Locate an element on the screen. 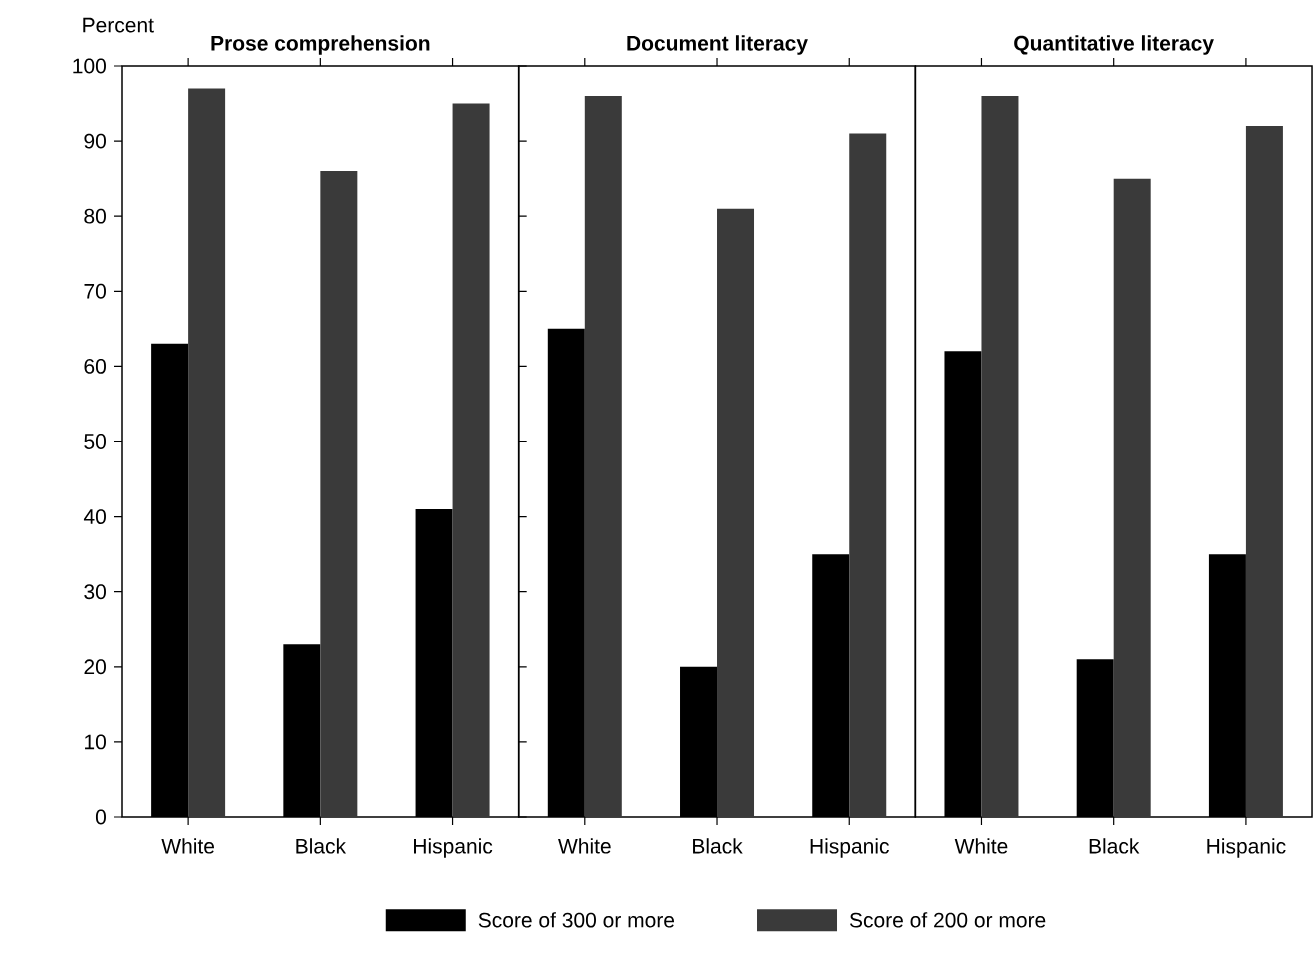 This screenshot has height=957, width=1314. y-tick-label: 50 is located at coordinates (95, 441).